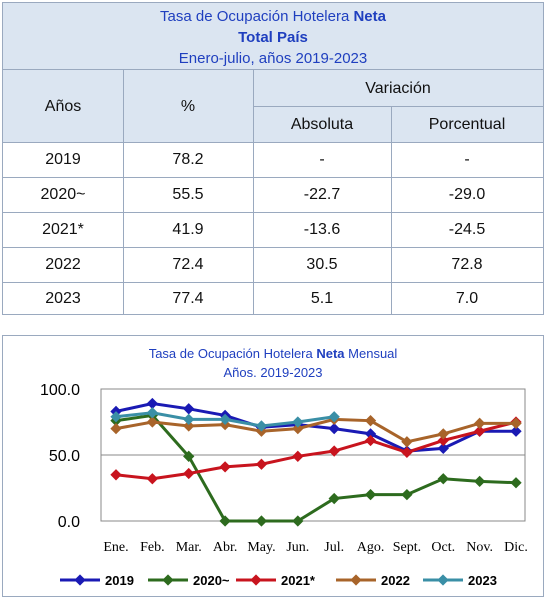  I want to click on table-title: Tasa de Ocupación Hotelera Neta, so click(273, 16).